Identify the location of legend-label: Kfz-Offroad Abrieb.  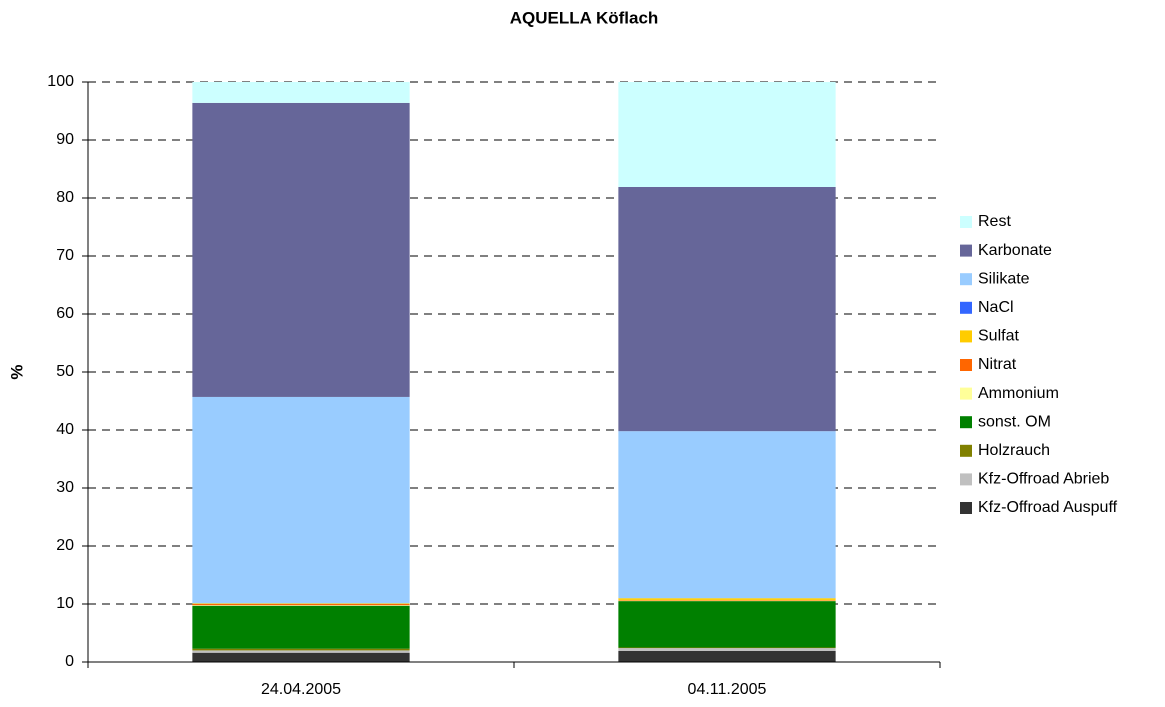
(1043, 479).